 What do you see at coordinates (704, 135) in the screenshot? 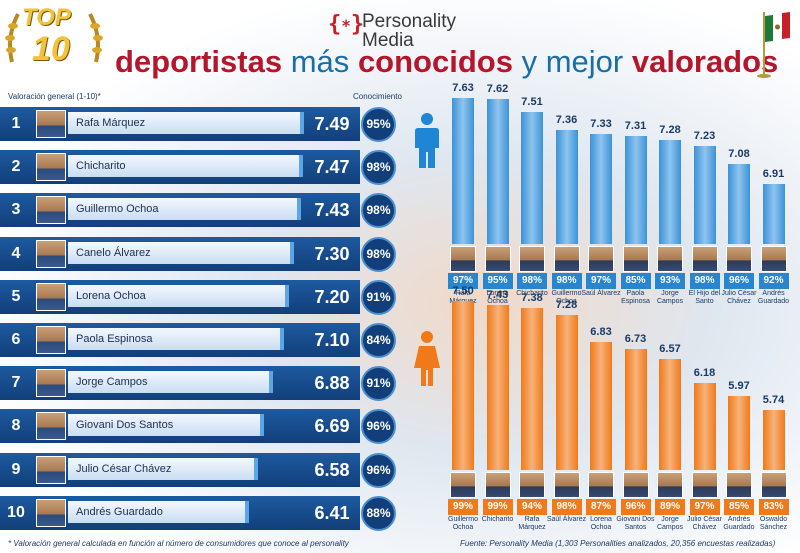
I see `bar-value: 7.23` at bounding box center [704, 135].